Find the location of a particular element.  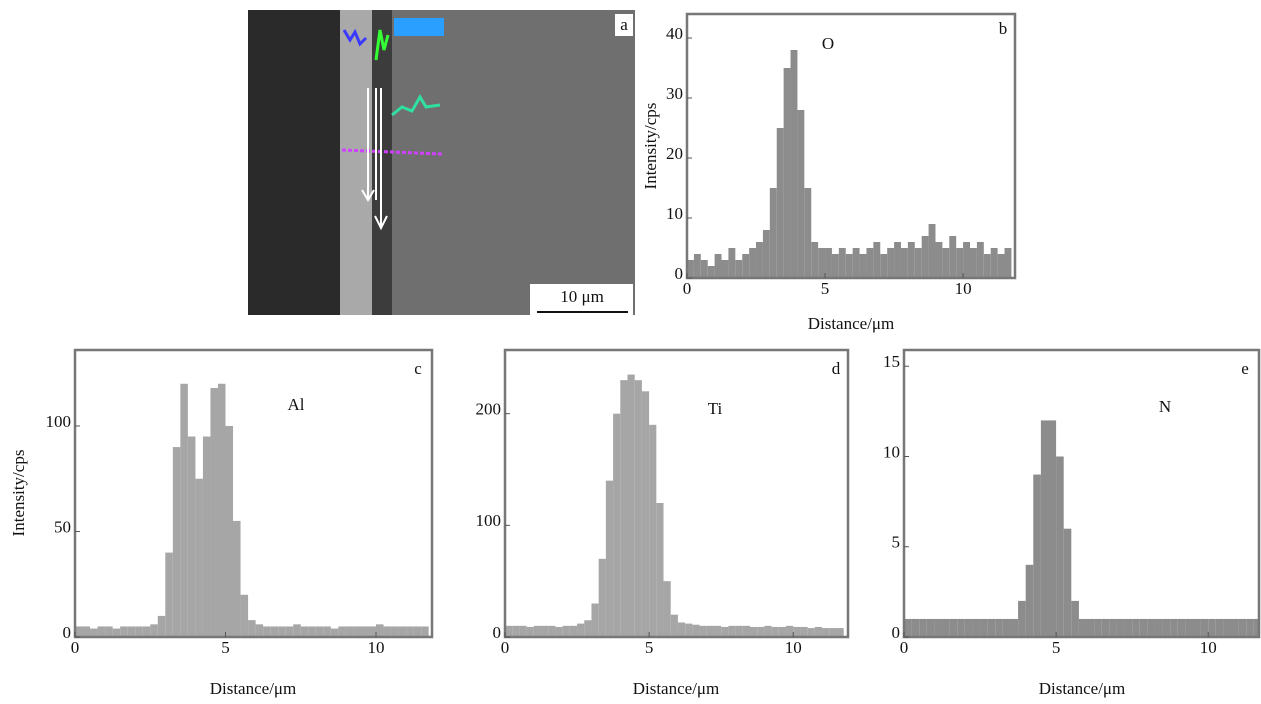

scale-box is located at coordinates (581, 299).